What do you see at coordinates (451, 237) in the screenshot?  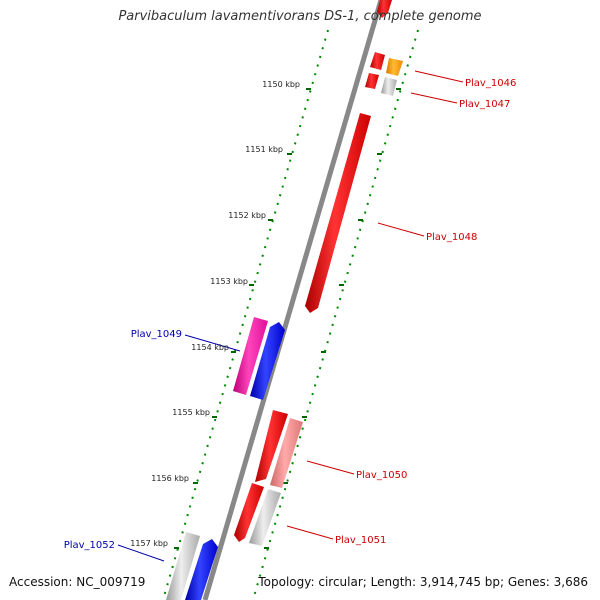 I see `gene-label-plav-1048: Plav_1048` at bounding box center [451, 237].